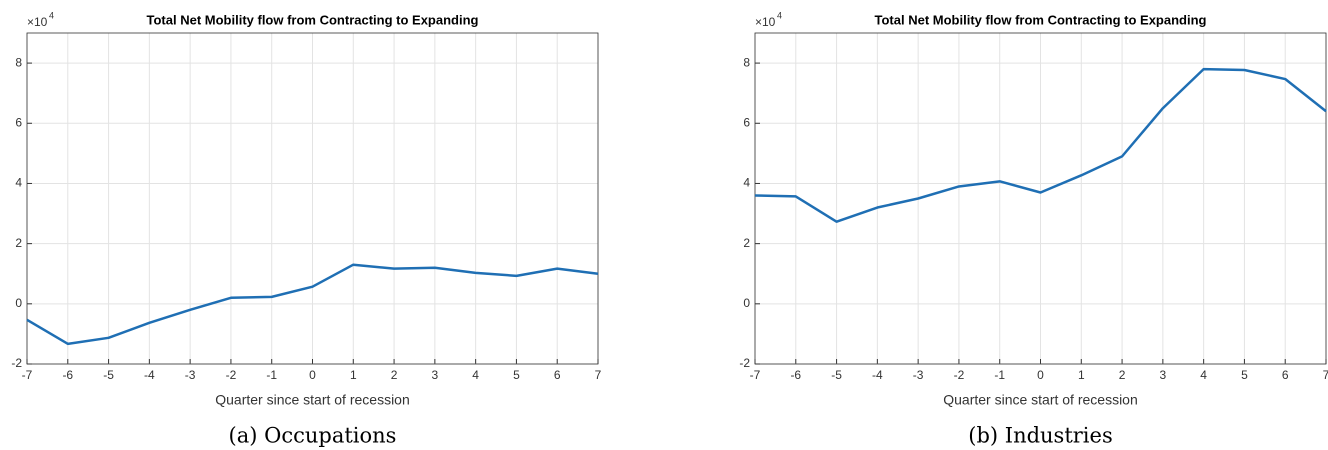  I want to click on caption: (a) Occupations, so click(313, 436).